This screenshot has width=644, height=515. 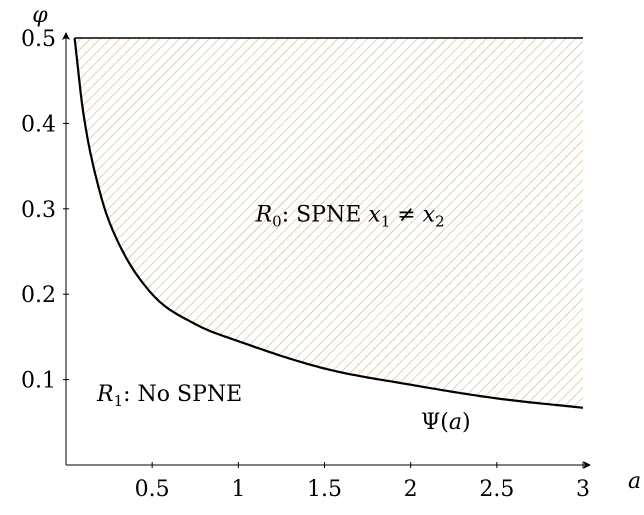 I want to click on x-tick-label: 1.5, so click(x=324, y=489).